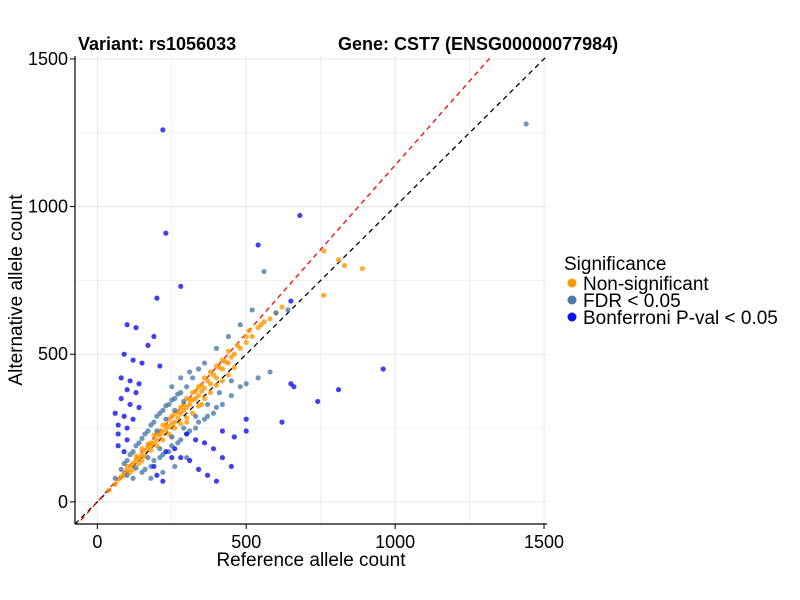  I want to click on x-tick-label: 500, so click(246, 542).